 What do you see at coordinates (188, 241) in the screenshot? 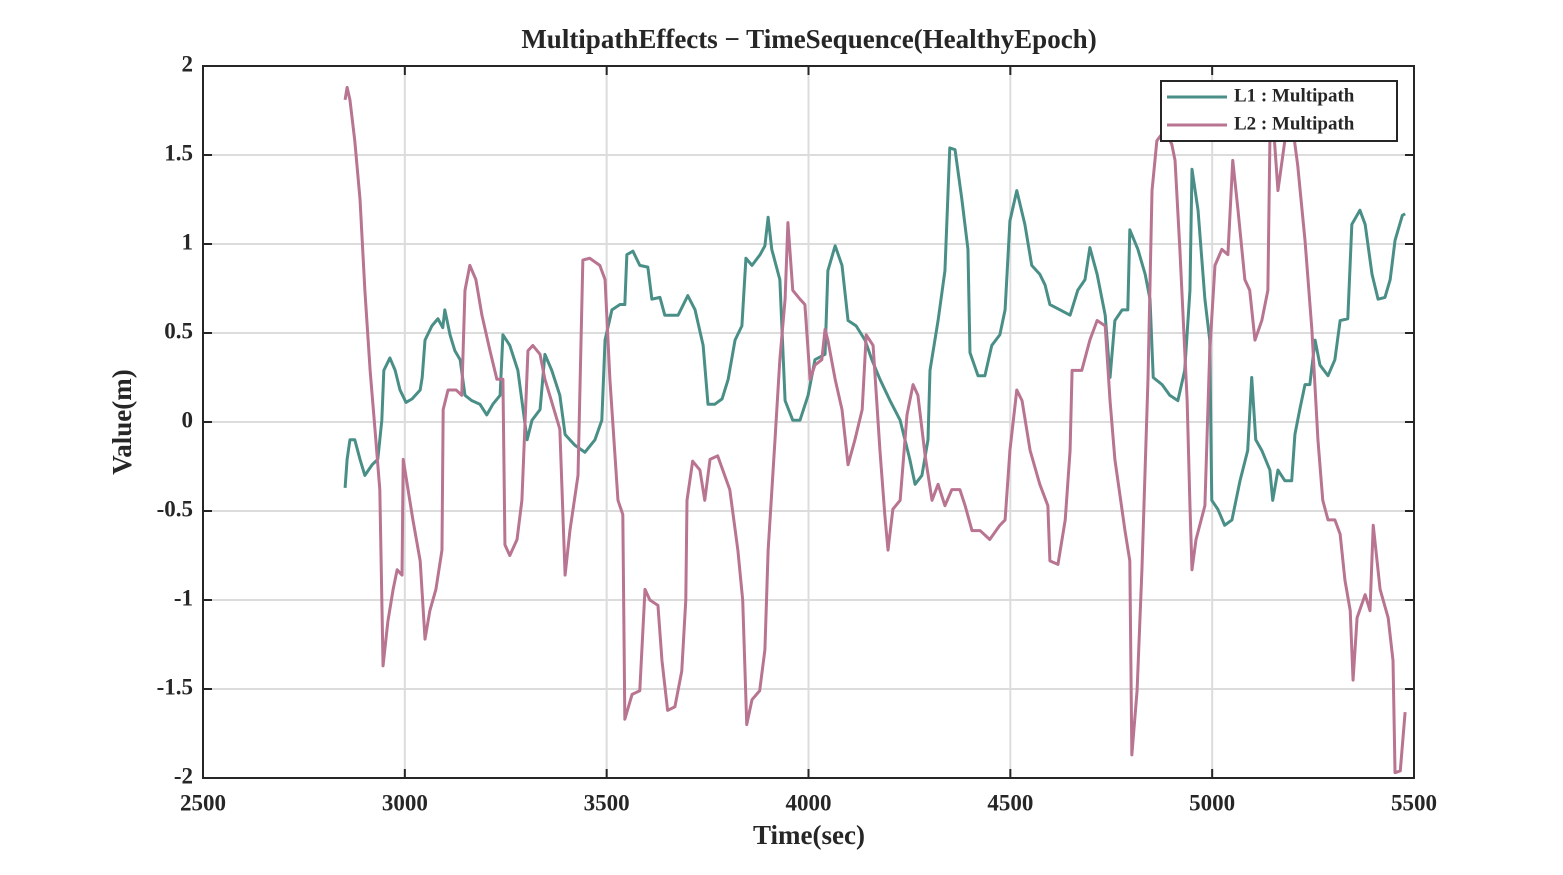
I see `y-tick-label: 1` at bounding box center [188, 241].